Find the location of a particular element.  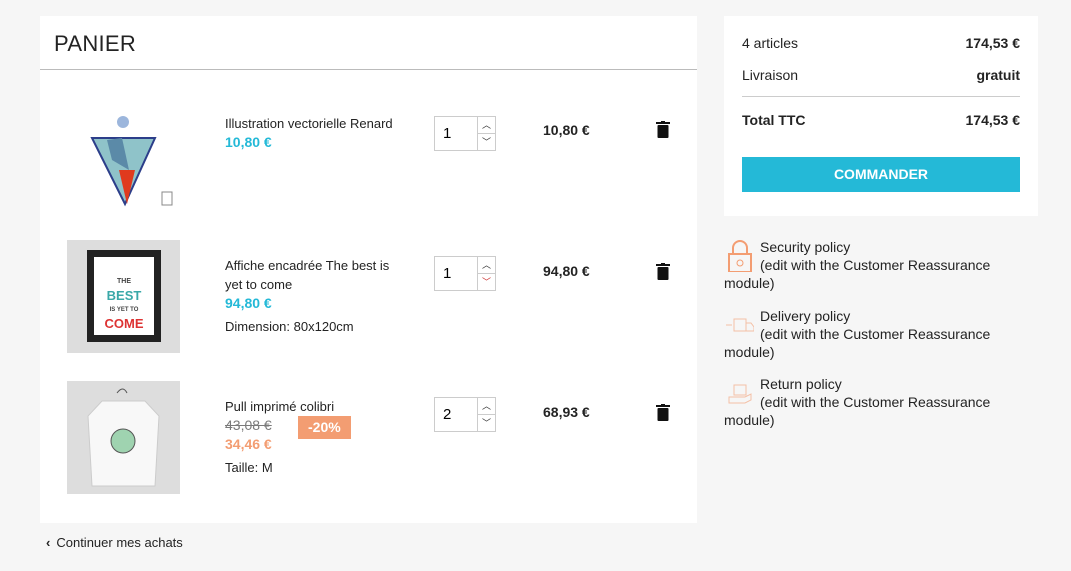

articles-label: 4 articles is located at coordinates (770, 42).